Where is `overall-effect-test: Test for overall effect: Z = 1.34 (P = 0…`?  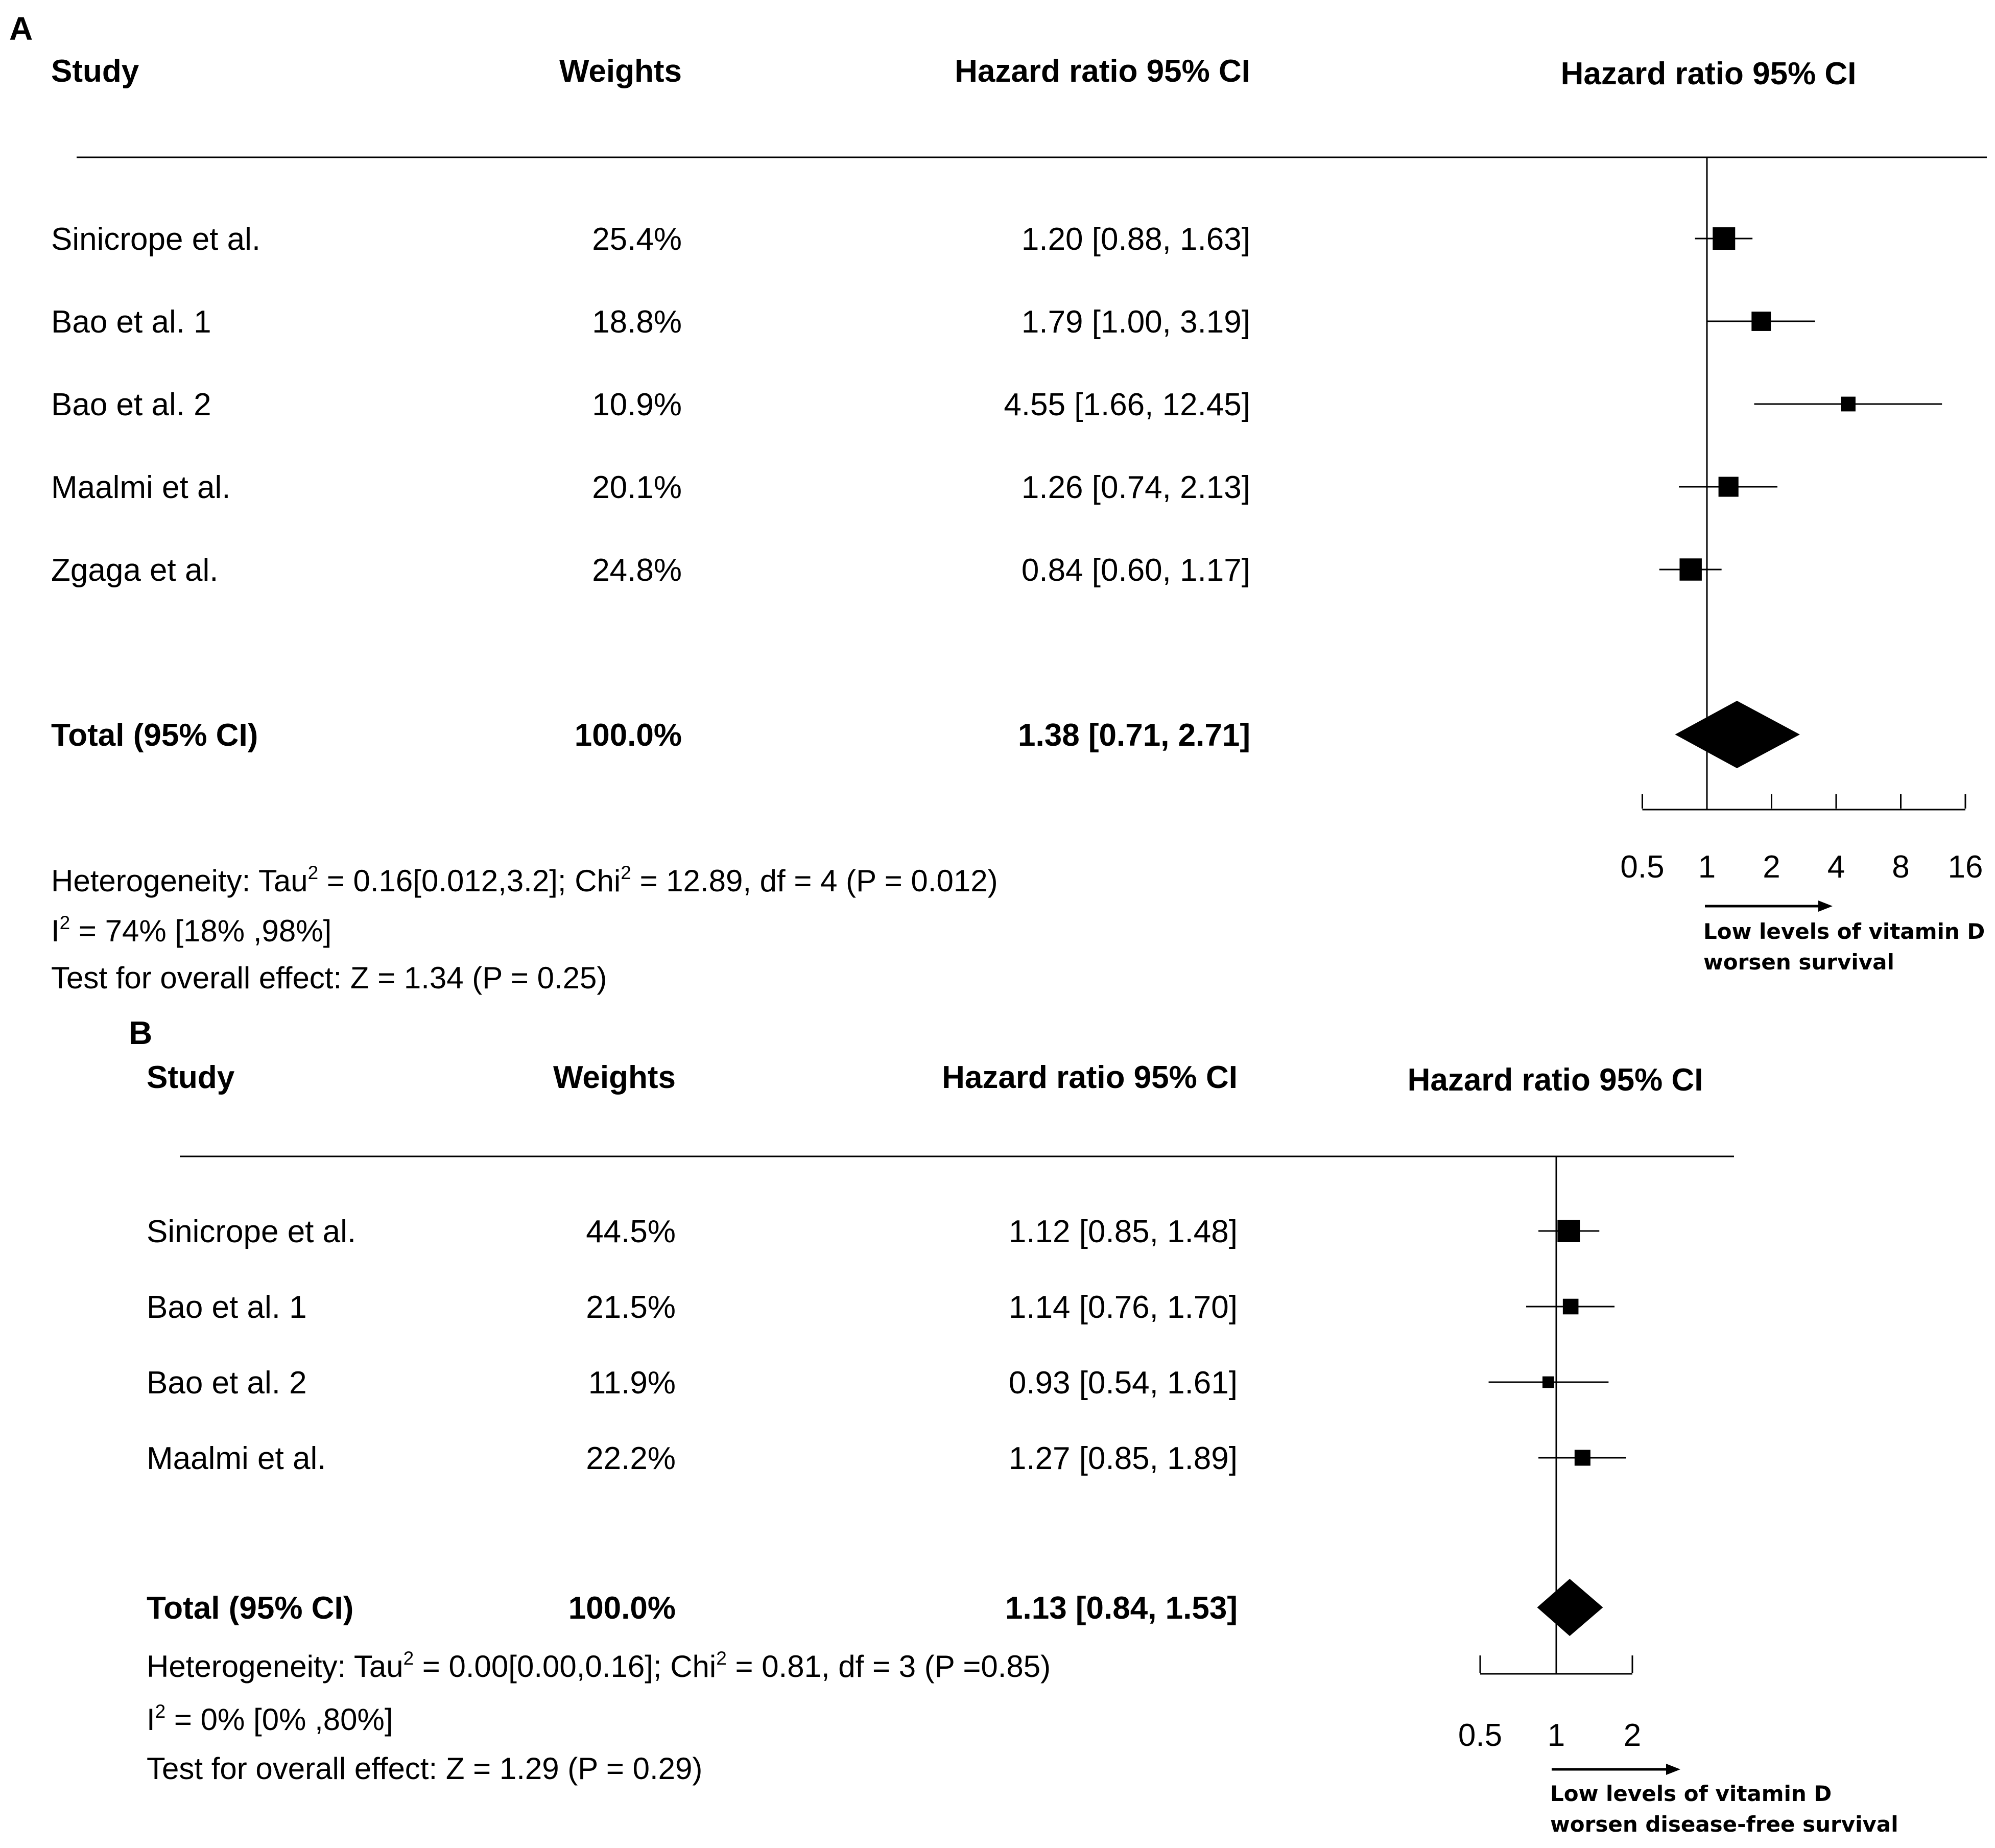
overall-effect-test: Test for overall effect: Z = 1.34 (P = 0… is located at coordinates (329, 978).